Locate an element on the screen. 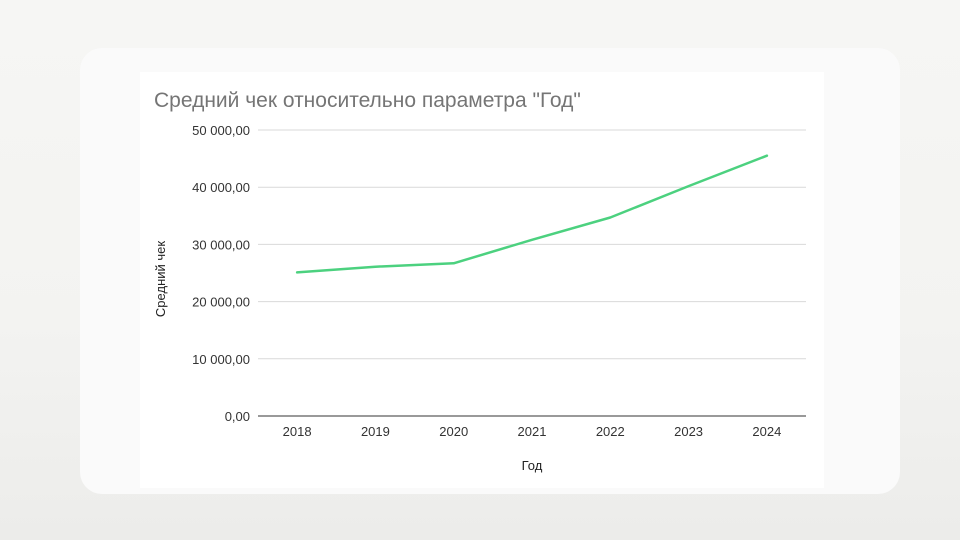 The width and height of the screenshot is (960, 540). y-axis-label: Средний чек is located at coordinates (160, 279).